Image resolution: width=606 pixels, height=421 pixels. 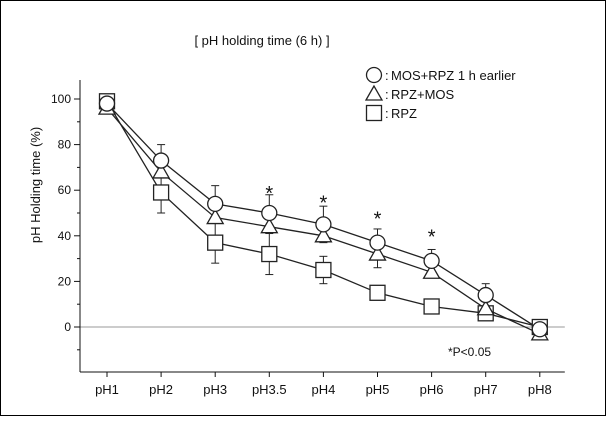 What do you see at coordinates (161, 389) in the screenshot?
I see `x-tick-label-1: pH2` at bounding box center [161, 389].